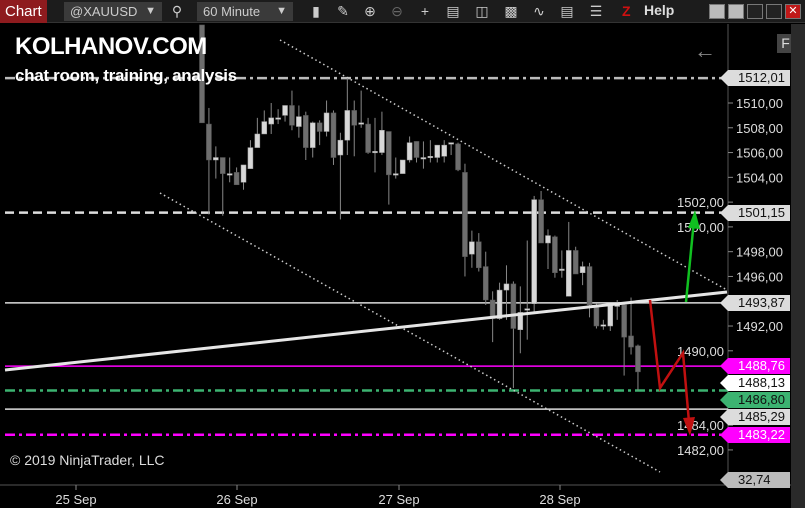  What do you see at coordinates (567, 11) in the screenshot?
I see `properties-icon: ▤` at bounding box center [567, 11].